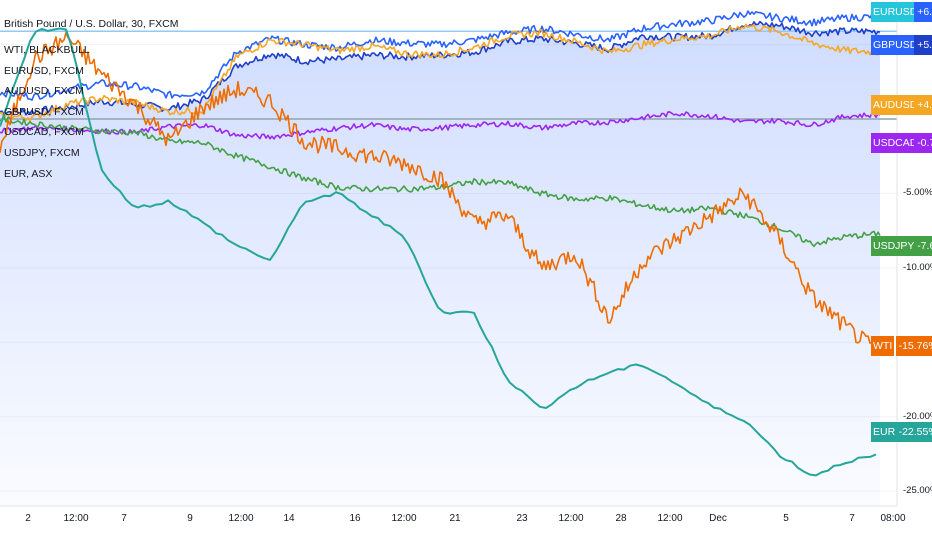 The image size is (932, 550). What do you see at coordinates (522, 518) in the screenshot?
I see `x-tick-label: 23` at bounding box center [522, 518].